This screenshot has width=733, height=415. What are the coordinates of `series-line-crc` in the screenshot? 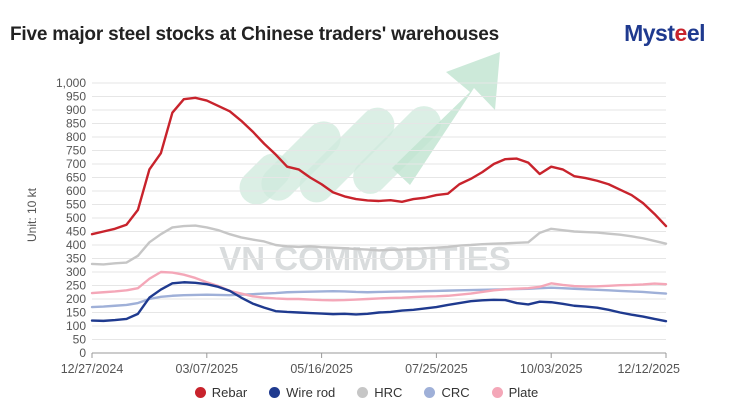 It's located at (379, 297).